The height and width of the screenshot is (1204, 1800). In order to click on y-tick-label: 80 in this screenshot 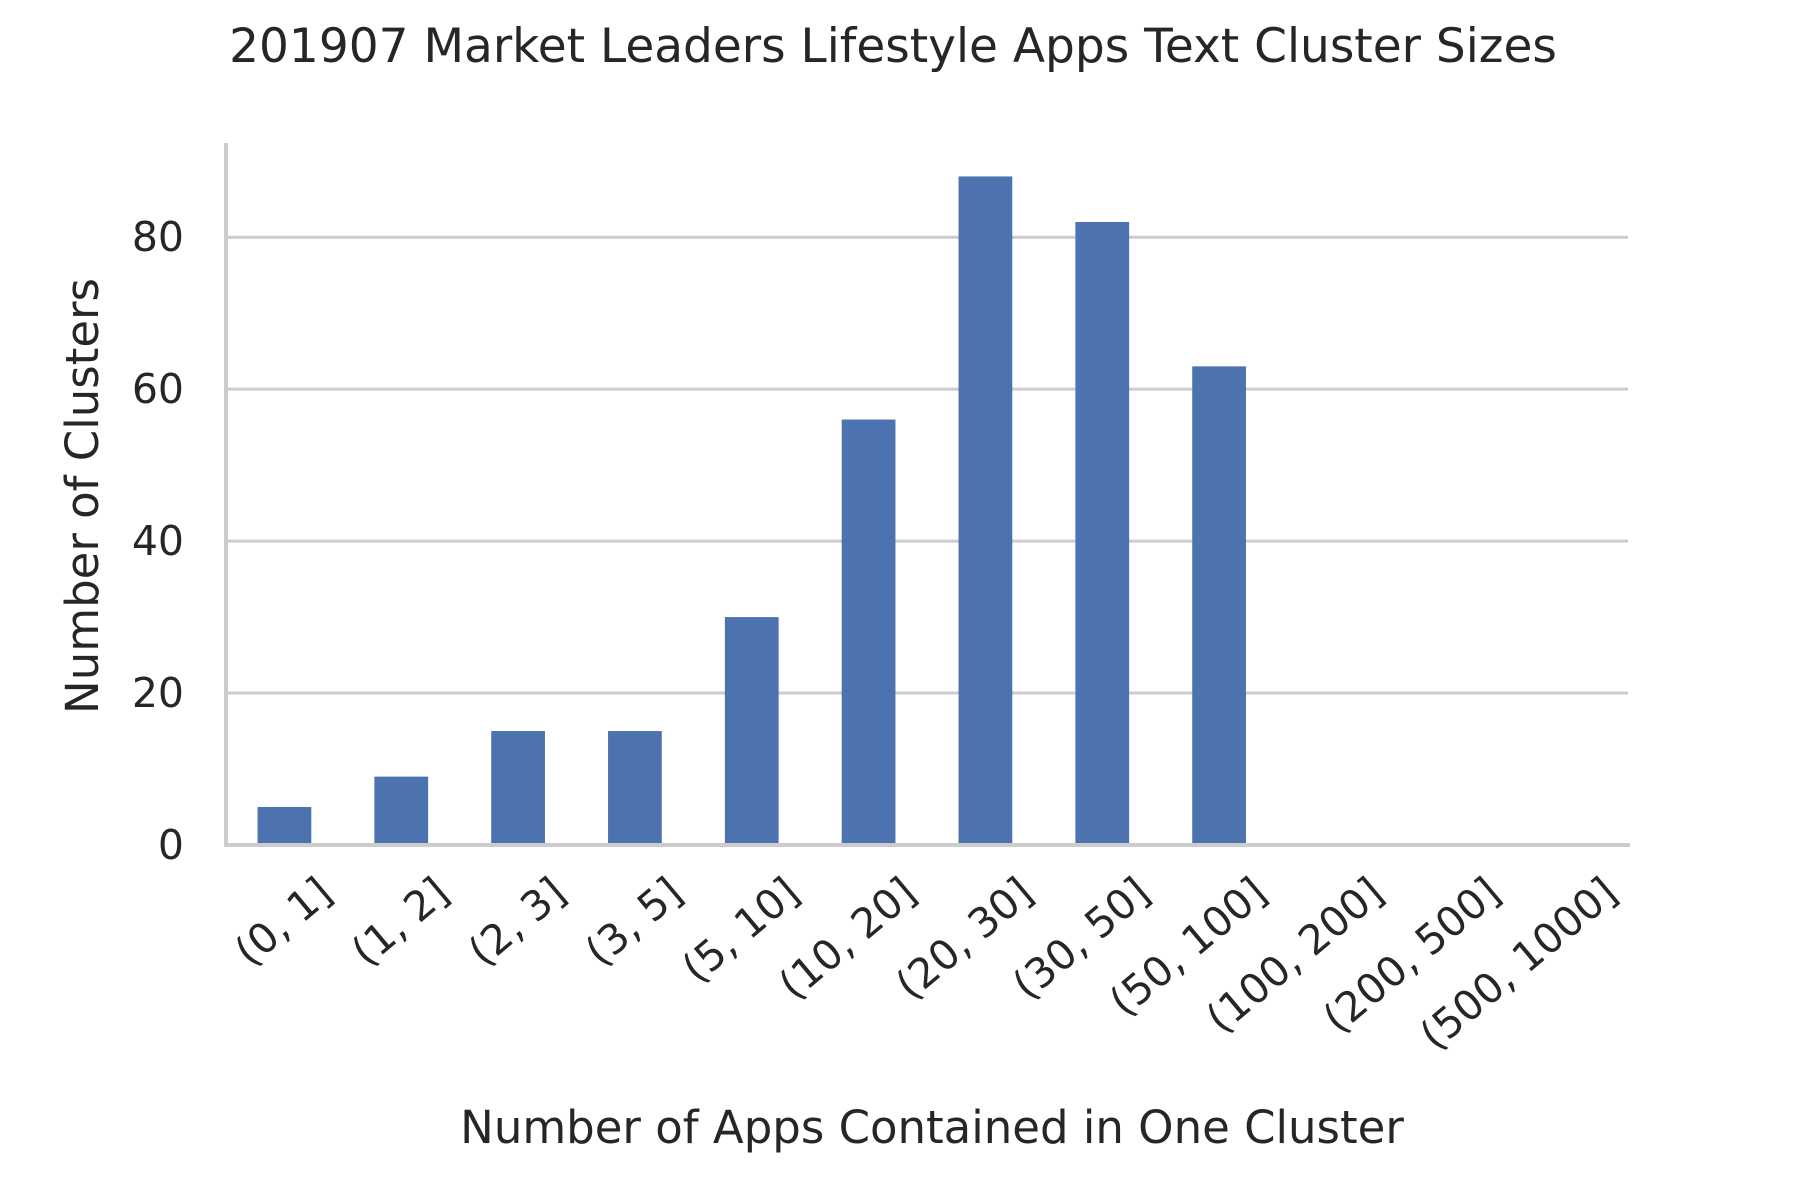, I will do `click(158, 237)`.